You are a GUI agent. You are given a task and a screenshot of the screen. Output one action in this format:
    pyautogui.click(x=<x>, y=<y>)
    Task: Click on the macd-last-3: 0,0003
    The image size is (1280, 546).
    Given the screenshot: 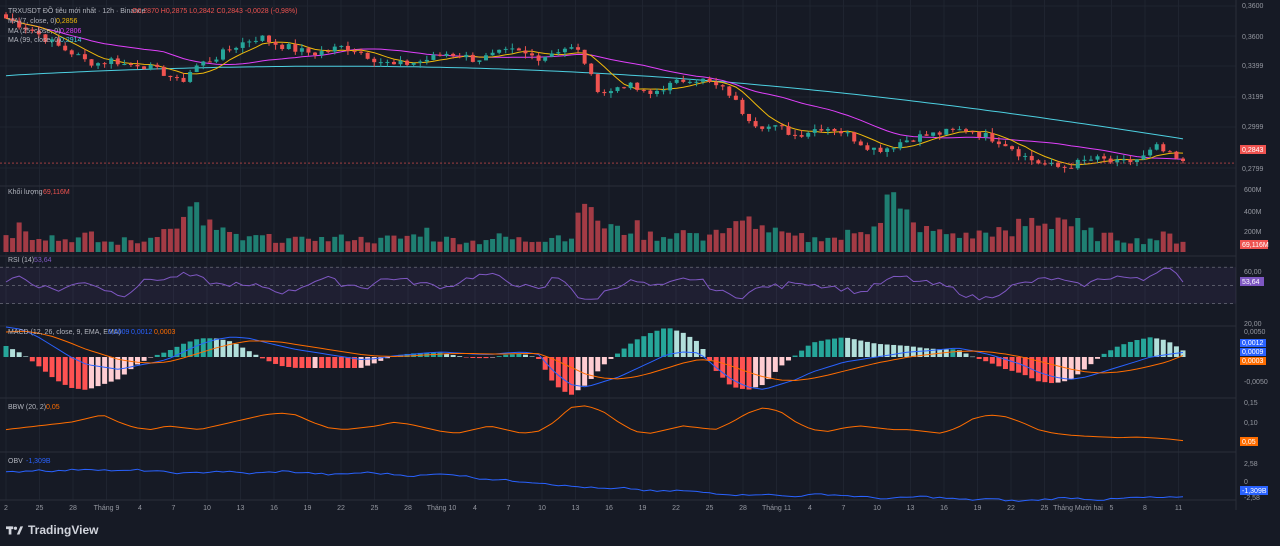 What is the action you would take?
    pyautogui.click(x=1253, y=361)
    